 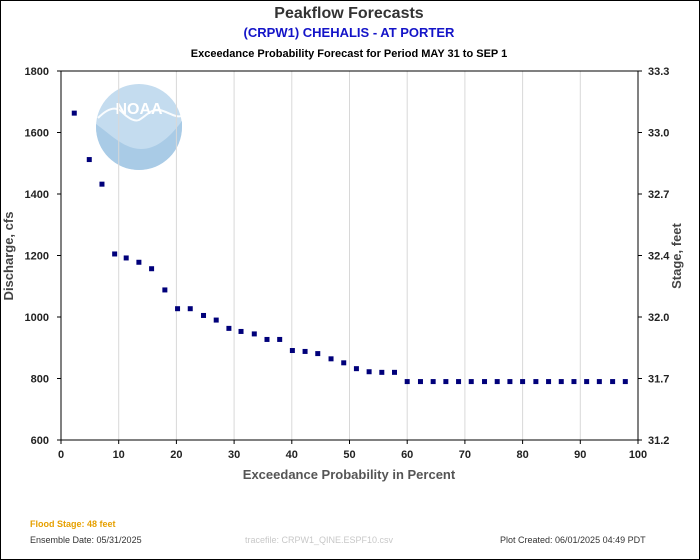 I want to click on chart-title: Peakflow Forecasts, so click(x=349, y=13).